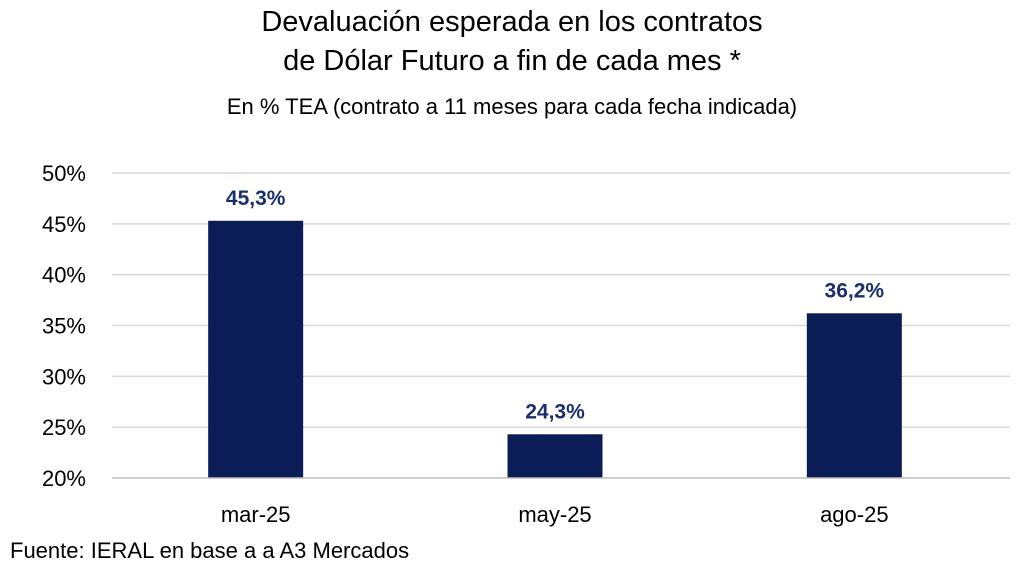 The image size is (1024, 575). What do you see at coordinates (64, 478) in the screenshot?
I see `y-tick-label: 20%` at bounding box center [64, 478].